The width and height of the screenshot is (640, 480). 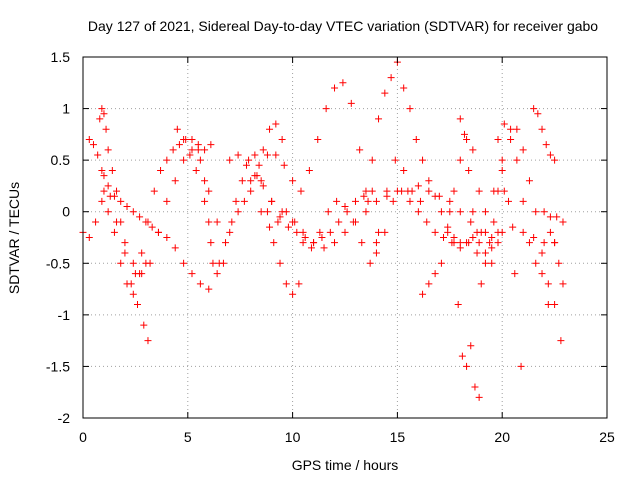 I want to click on y-tick-label: 0.5, so click(x=61, y=160).